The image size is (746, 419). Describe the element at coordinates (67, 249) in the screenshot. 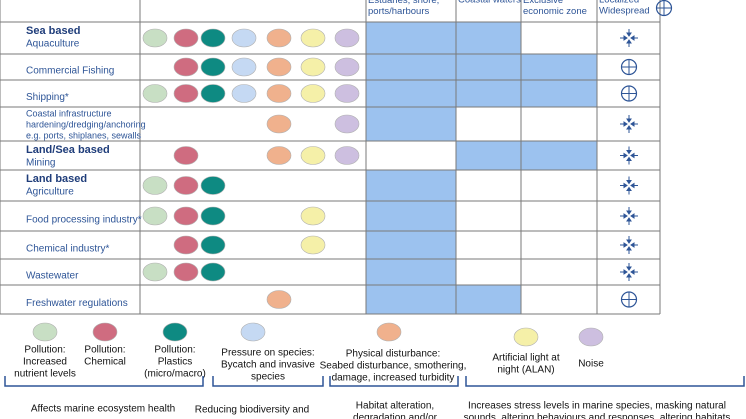

I see `row-label: Chemical industry*` at that location.